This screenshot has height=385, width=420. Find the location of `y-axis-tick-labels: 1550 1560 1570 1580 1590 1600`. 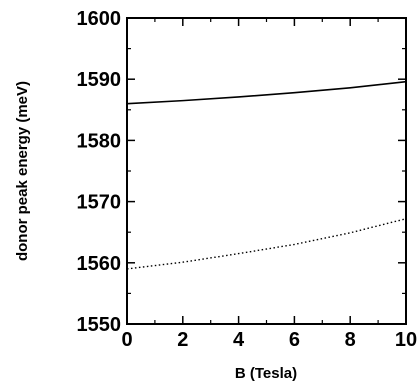

y-axis-tick-labels: 1550 1560 1570 1580 1590 1600 is located at coordinates (99, 172).